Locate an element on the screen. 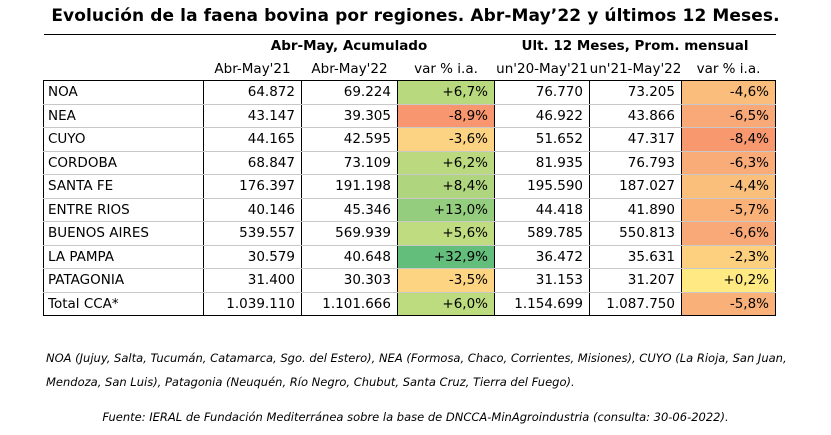 The image size is (831, 435). jun20-may21-value: 36.472 is located at coordinates (542, 257).